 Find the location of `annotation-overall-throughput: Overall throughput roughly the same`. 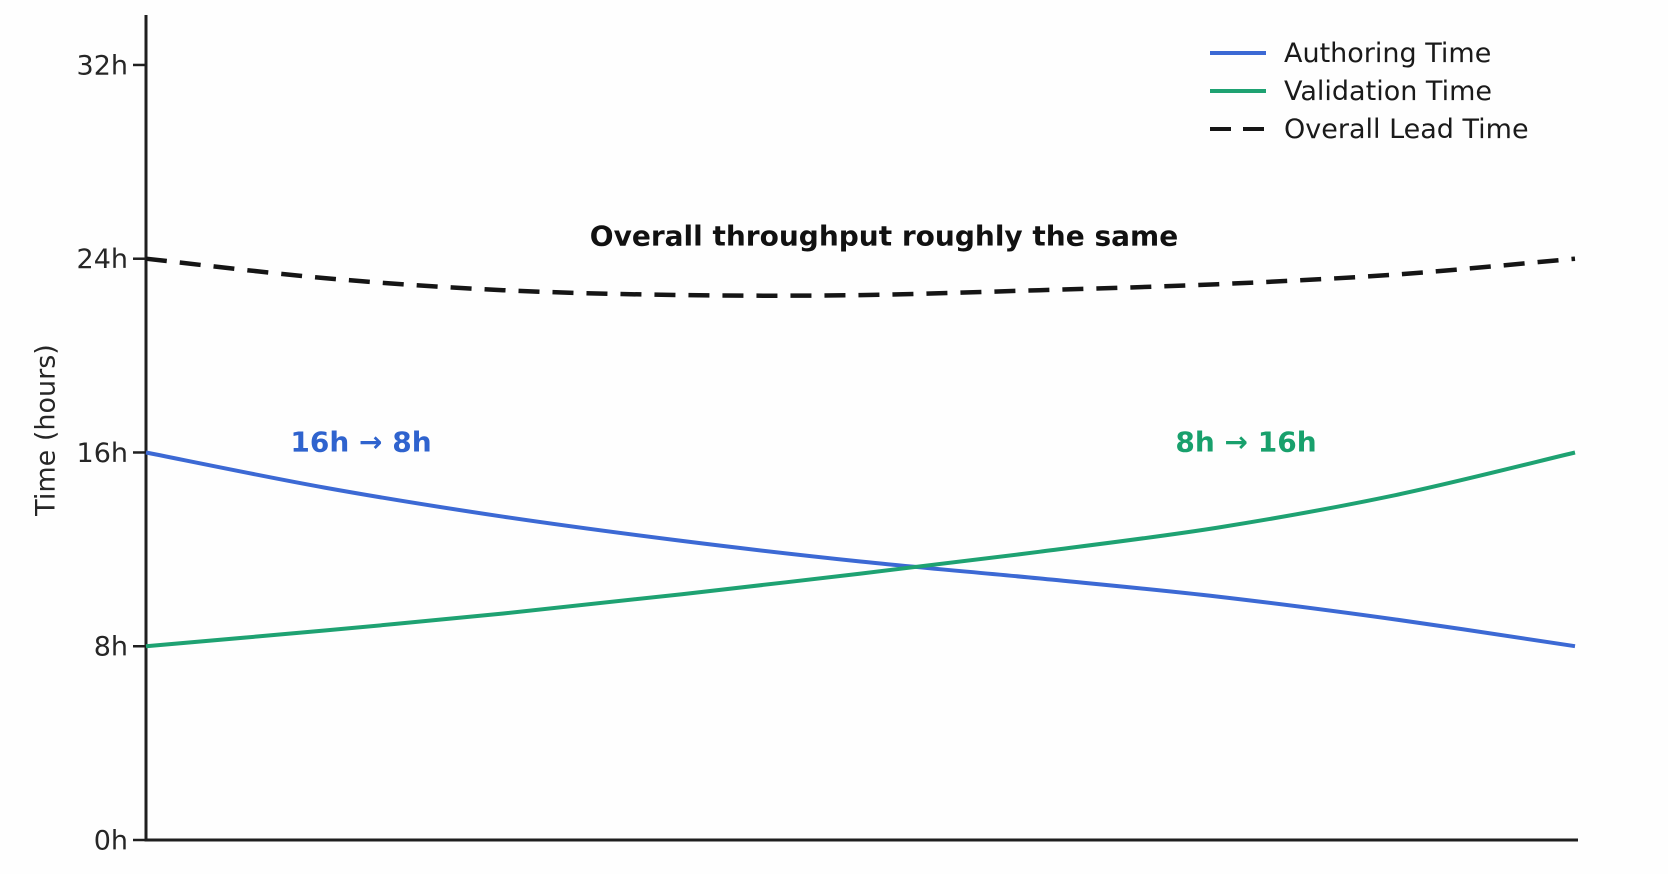

annotation-overall-throughput: Overall throughput roughly the same is located at coordinates (884, 236).